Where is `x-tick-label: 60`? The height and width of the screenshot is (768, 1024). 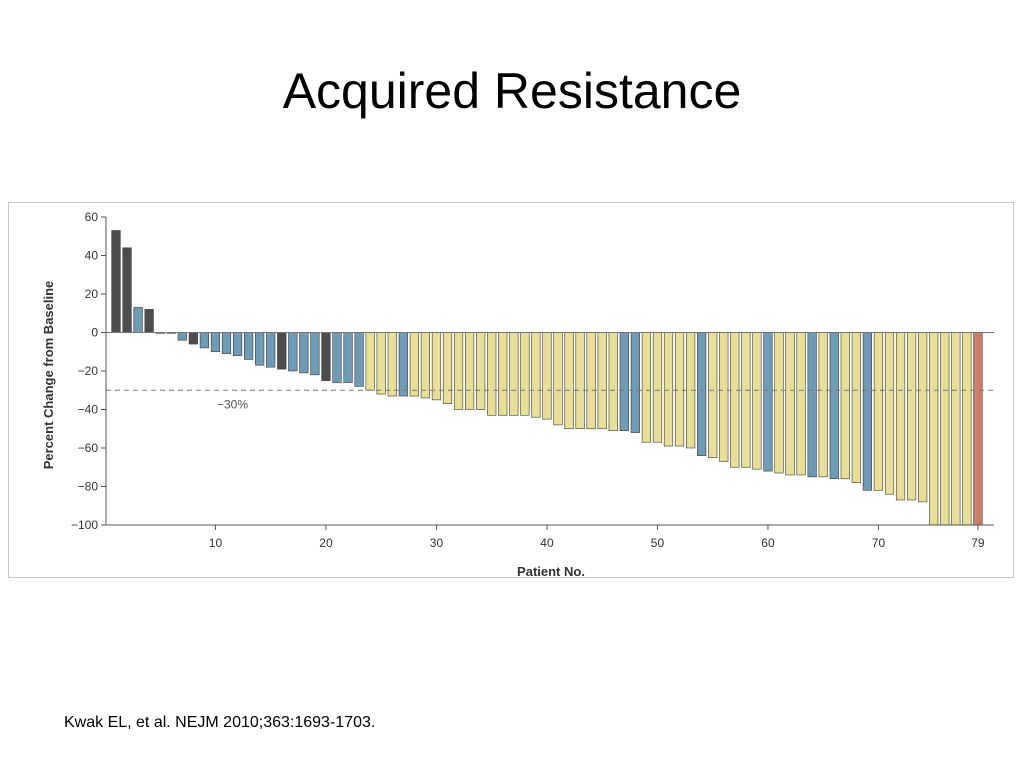 x-tick-label: 60 is located at coordinates (768, 543).